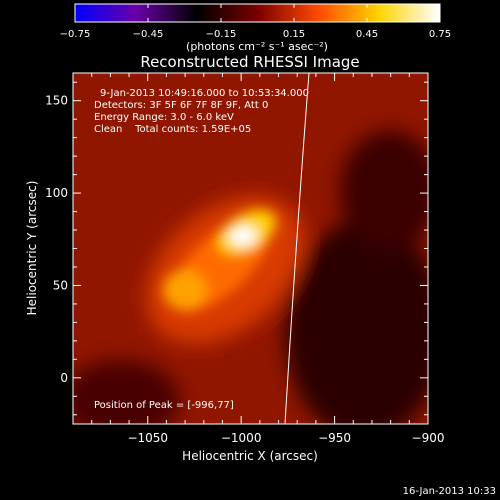 This screenshot has height=500, width=500. I want to click on colorbar, so click(257, 13).